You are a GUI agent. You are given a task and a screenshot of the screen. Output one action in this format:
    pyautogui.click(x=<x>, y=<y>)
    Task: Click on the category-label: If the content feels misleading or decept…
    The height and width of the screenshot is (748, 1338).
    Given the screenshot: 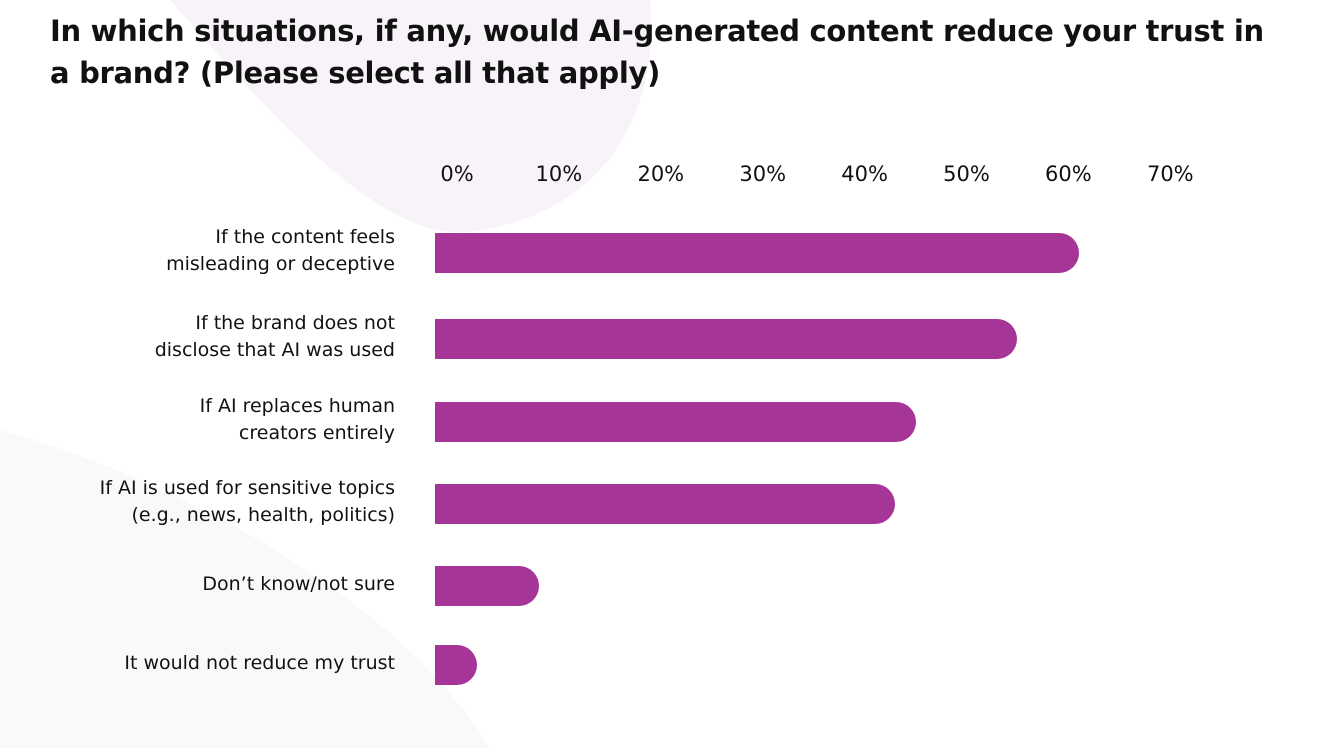 What is the action you would take?
    pyautogui.click(x=280, y=250)
    